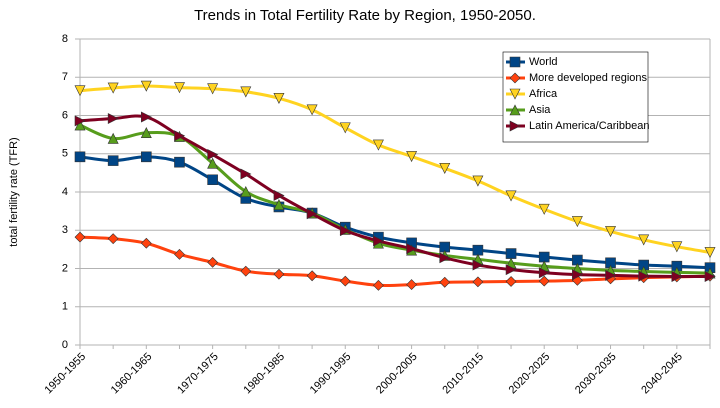 The width and height of the screenshot is (720, 408). I want to click on y-tick-label: 7, so click(65, 77).